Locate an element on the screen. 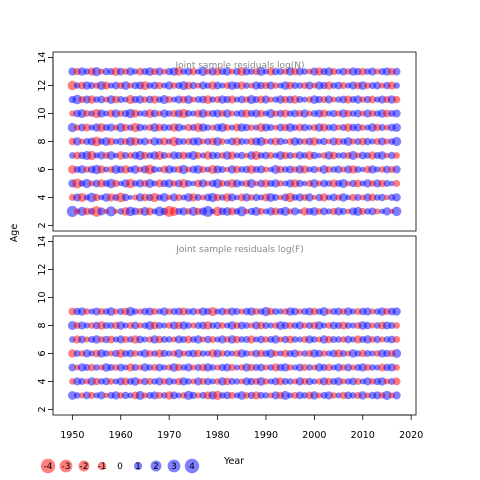  y-tick-label: 10 is located at coordinates (42, 297).